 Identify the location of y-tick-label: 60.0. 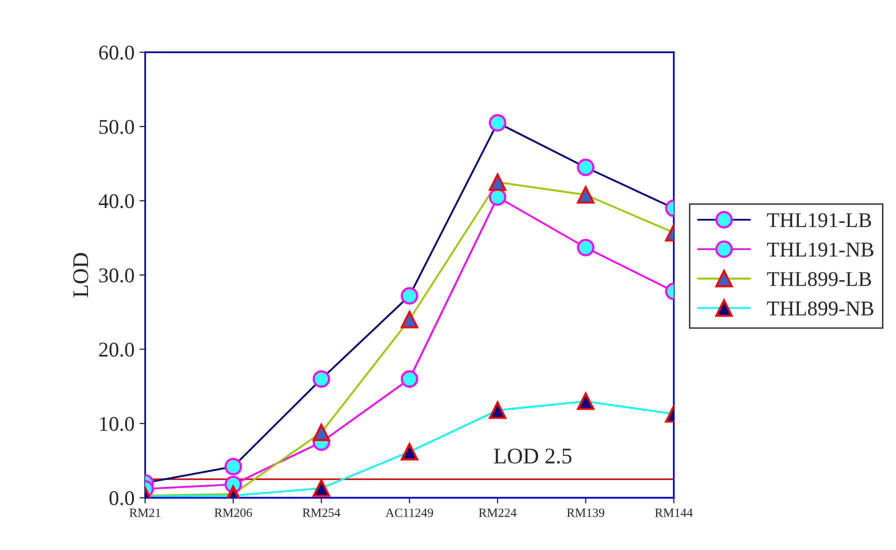
(116, 53).